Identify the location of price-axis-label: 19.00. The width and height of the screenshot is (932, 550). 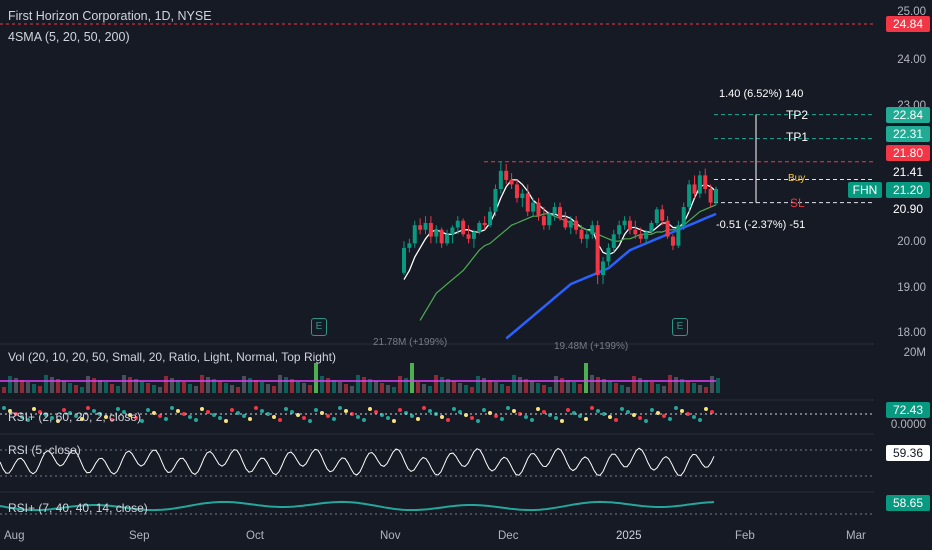
(911, 288).